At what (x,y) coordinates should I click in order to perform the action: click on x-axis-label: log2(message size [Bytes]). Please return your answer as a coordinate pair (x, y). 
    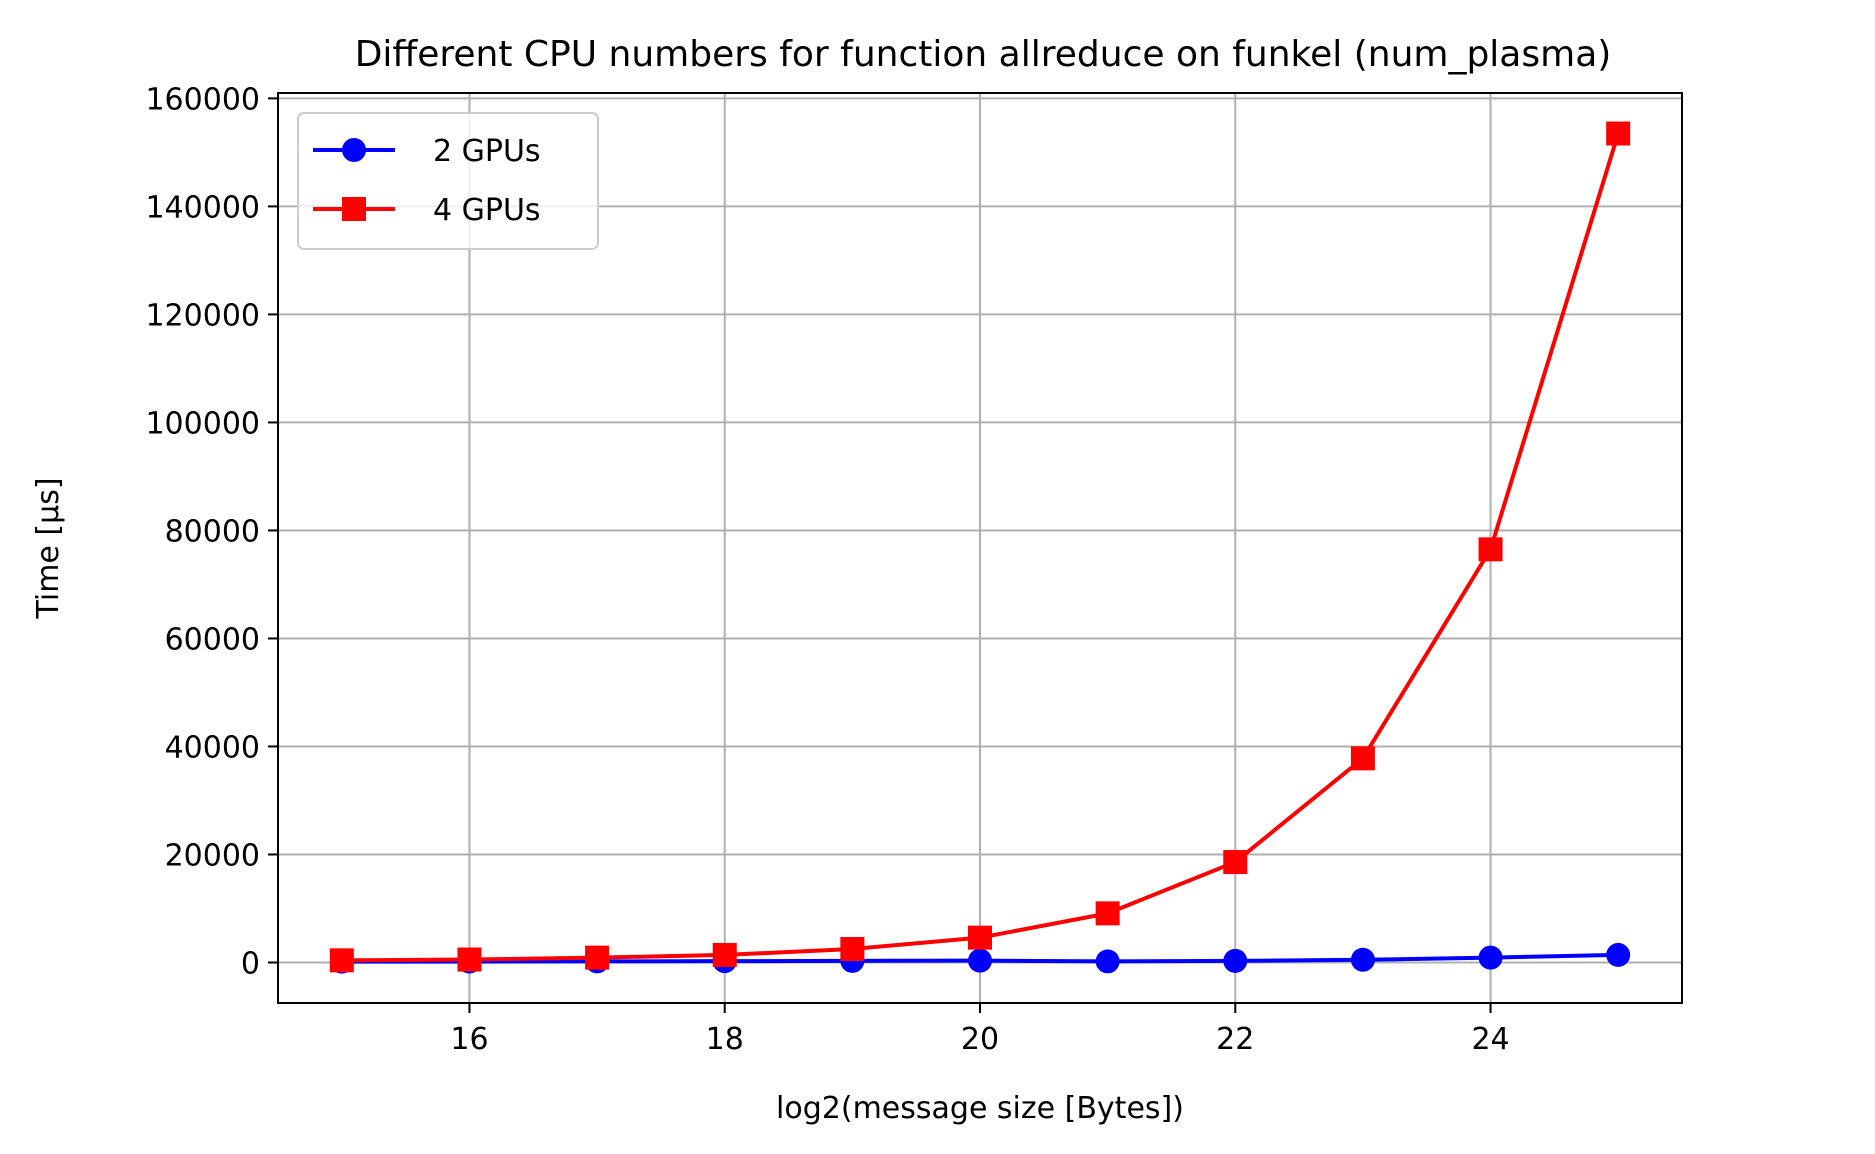
    Looking at the image, I should click on (980, 1108).